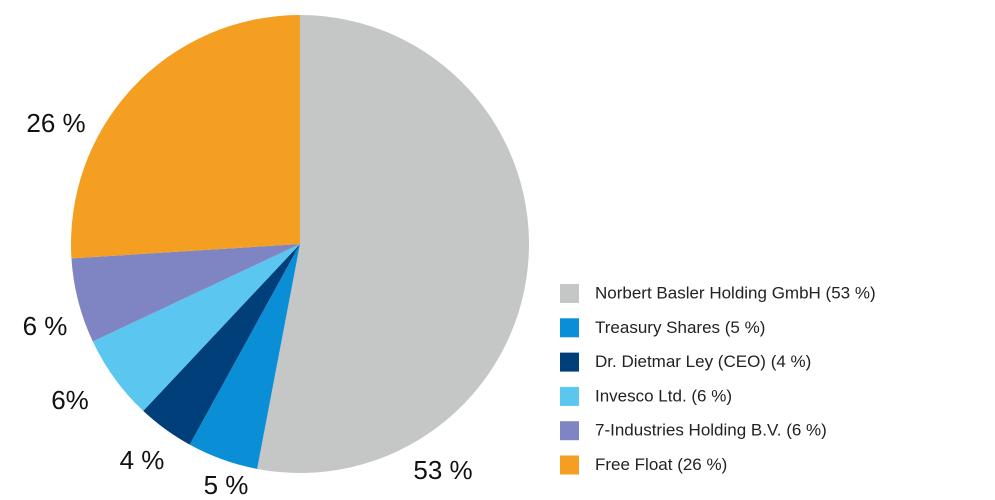  What do you see at coordinates (663, 395) in the screenshot?
I see `legend-label: Invesco Ltd. (6 %)` at bounding box center [663, 395].